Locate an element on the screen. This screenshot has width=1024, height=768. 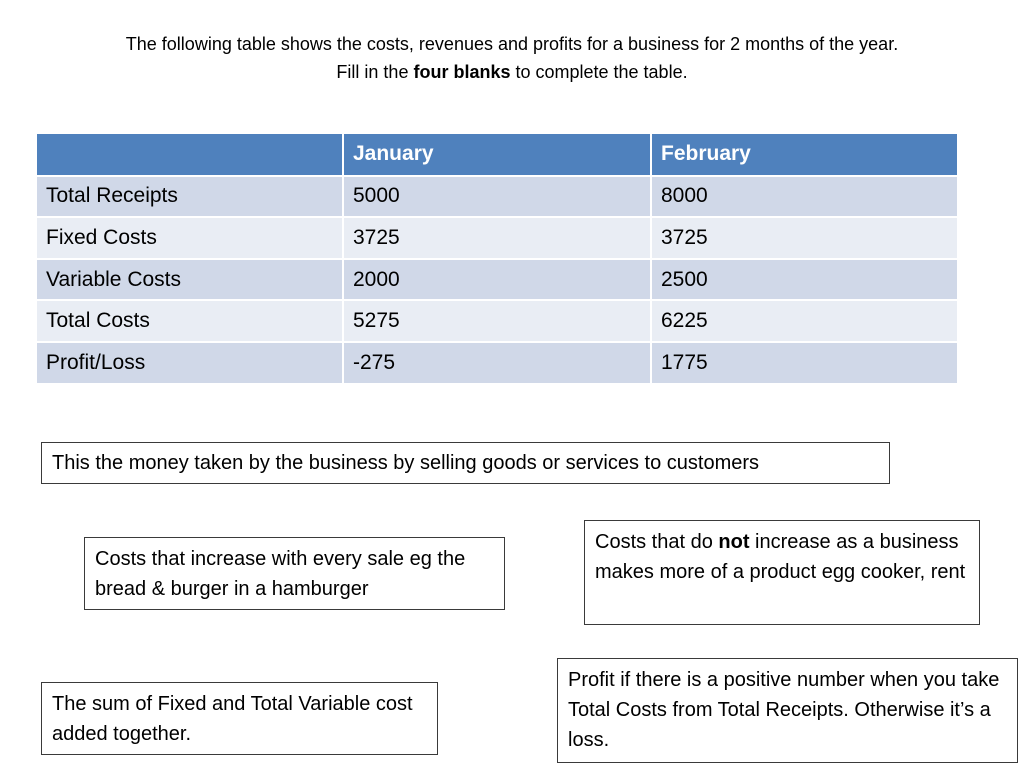
cell-january: 3725 is located at coordinates (497, 238).